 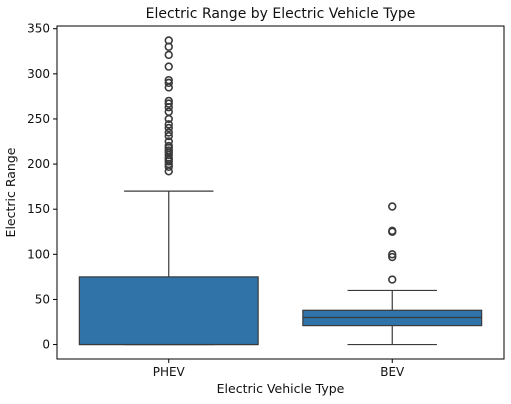 What do you see at coordinates (38, 29) in the screenshot?
I see `y-tick-label-350: 350` at bounding box center [38, 29].